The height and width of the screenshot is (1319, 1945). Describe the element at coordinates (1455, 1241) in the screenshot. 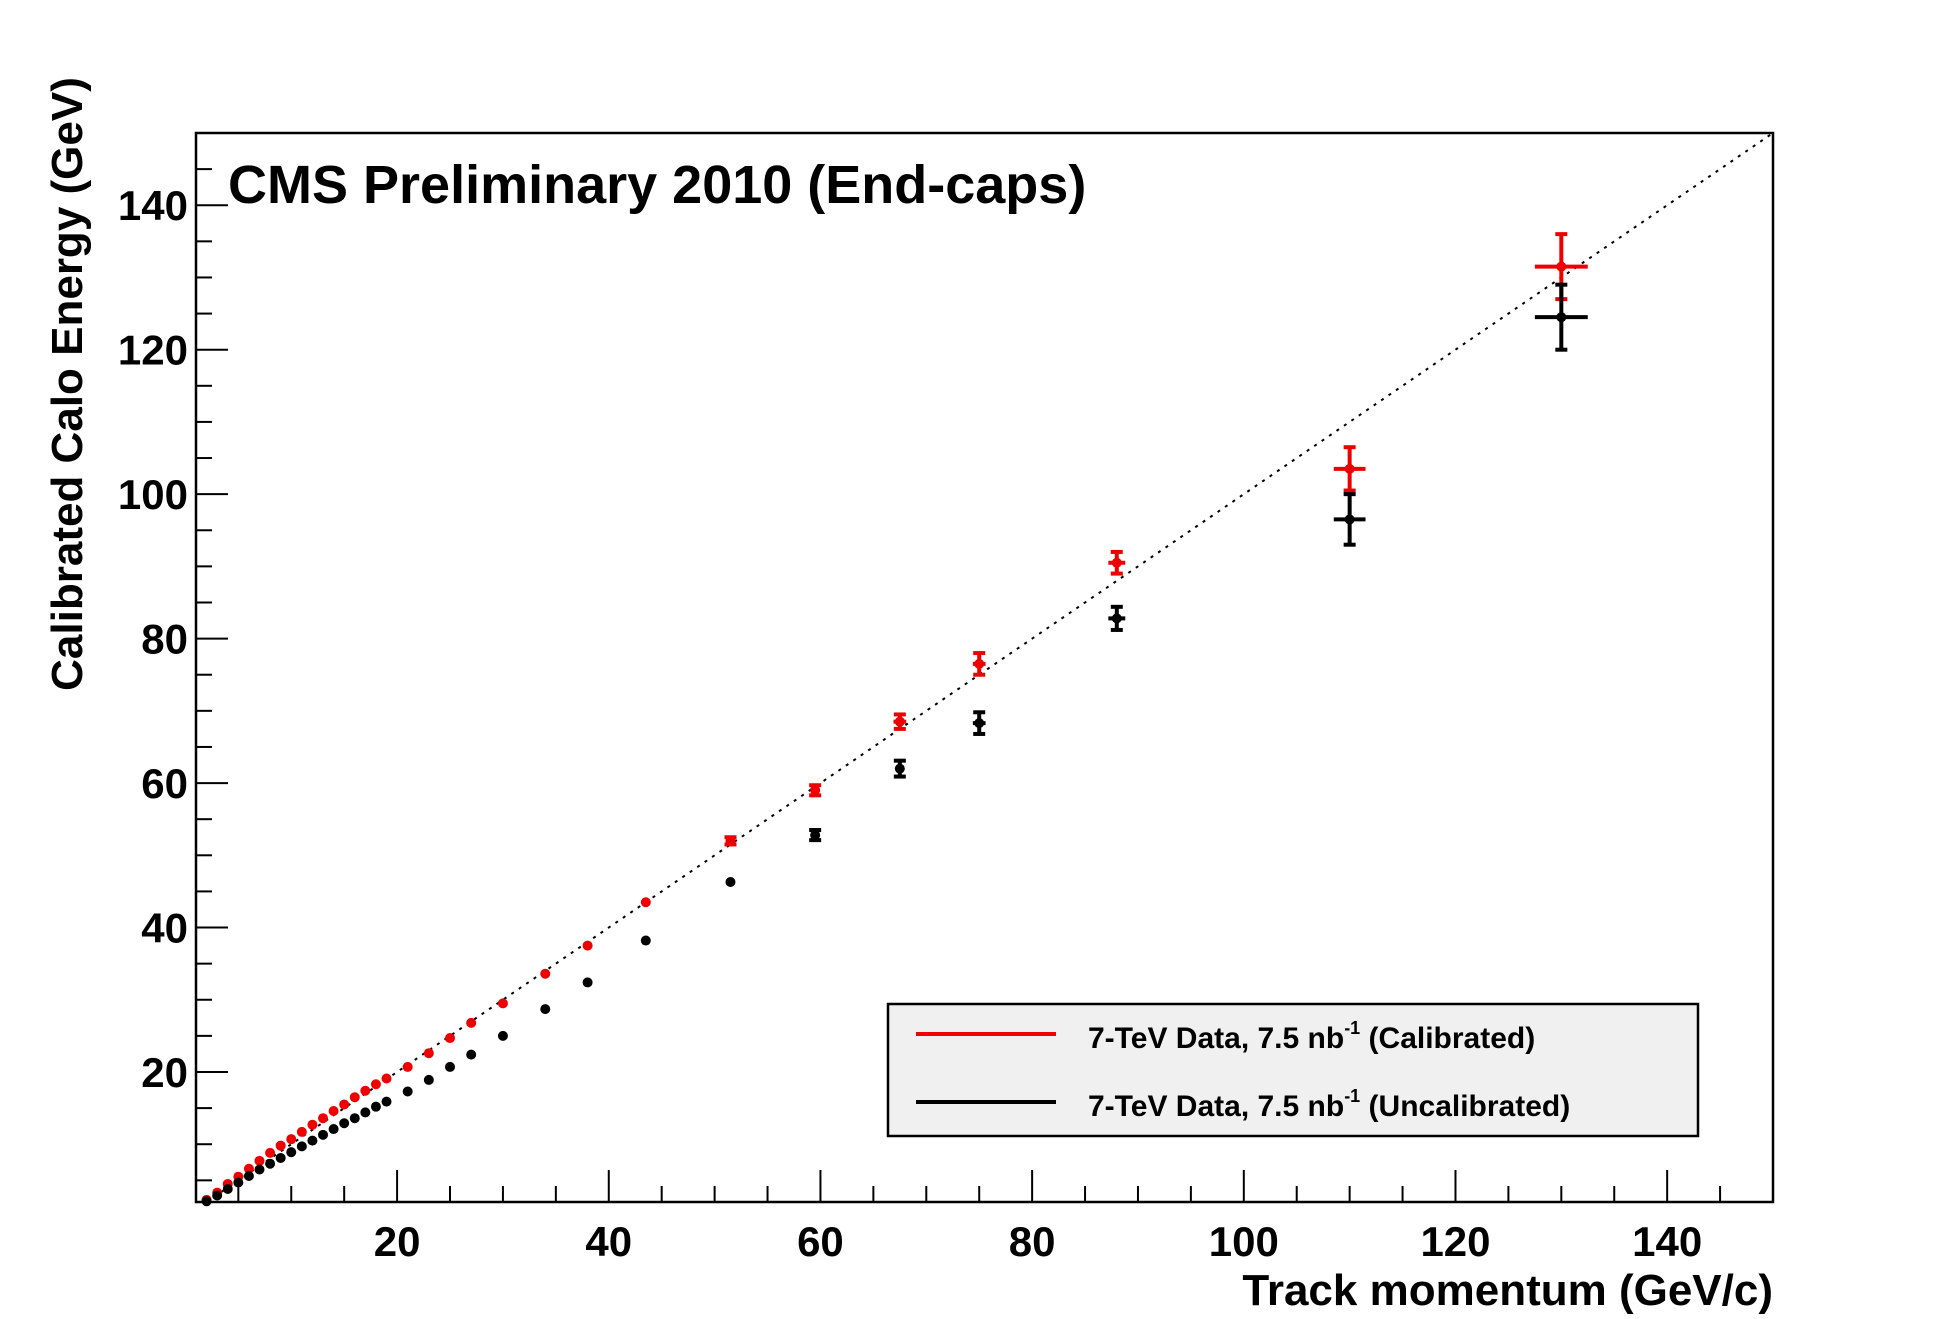

I see `x-tick-label: 120` at that location.